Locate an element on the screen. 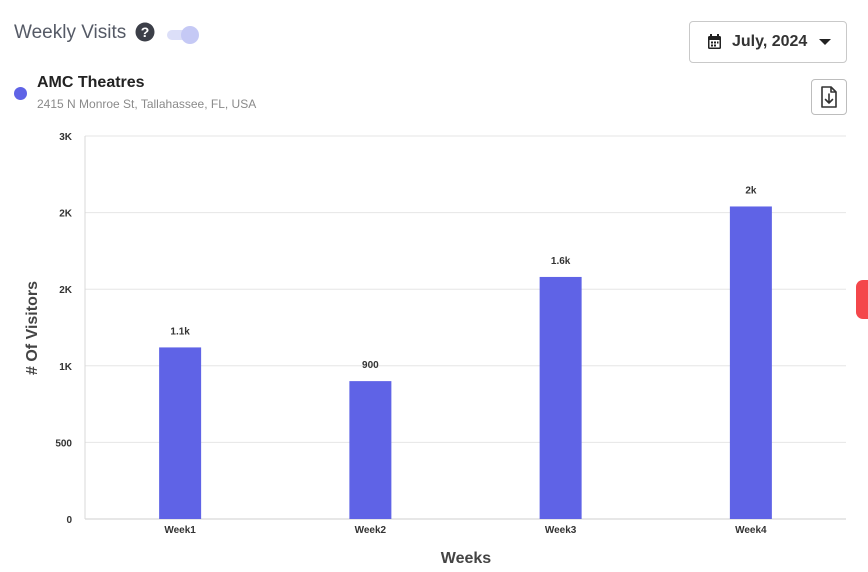  y-tick-label: 1K is located at coordinates (66, 367).